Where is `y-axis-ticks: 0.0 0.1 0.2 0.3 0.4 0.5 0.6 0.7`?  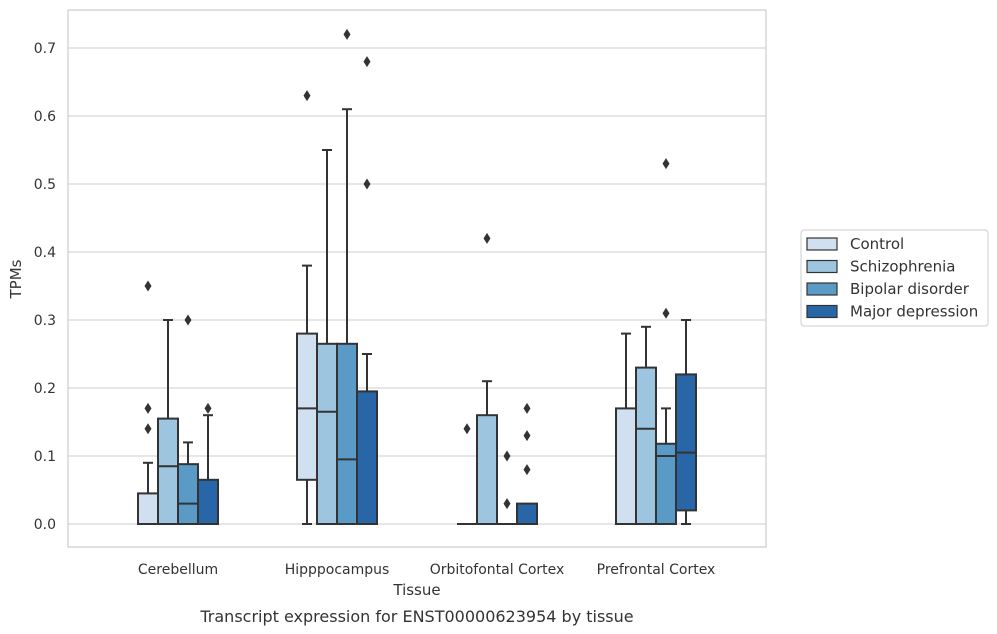
y-axis-ticks: 0.0 0.1 0.2 0.3 0.4 0.5 0.6 0.7 is located at coordinates (45, 287).